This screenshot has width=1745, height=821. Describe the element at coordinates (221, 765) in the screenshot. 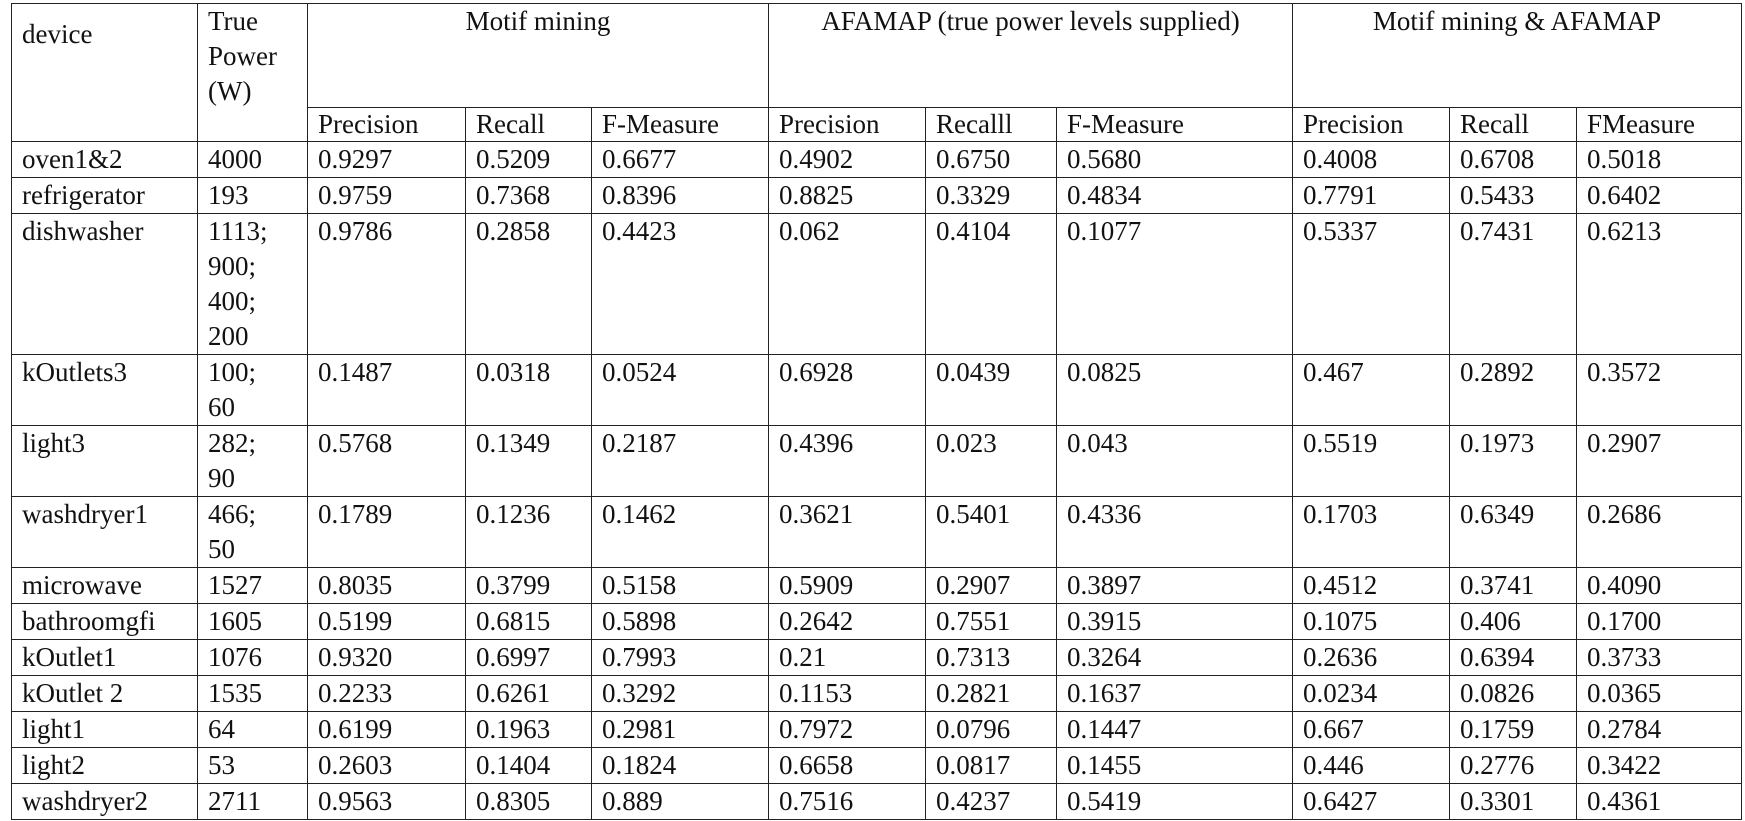

I see `text-line: 53` at that location.